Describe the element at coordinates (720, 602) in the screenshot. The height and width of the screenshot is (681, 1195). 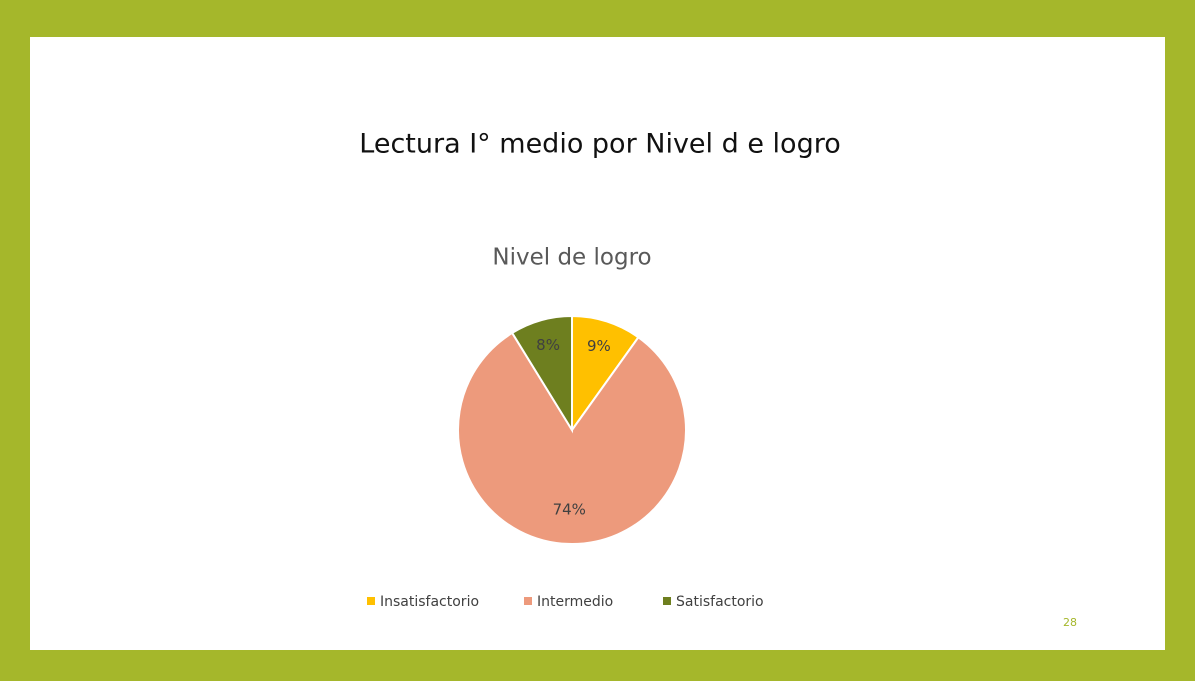
I see `legend-label: Satisfactorio` at that location.